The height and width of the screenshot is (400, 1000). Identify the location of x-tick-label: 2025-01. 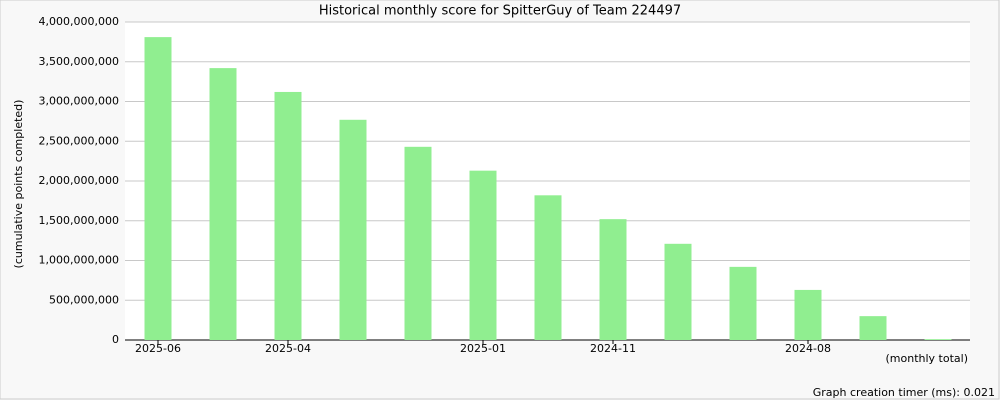
(483, 348).